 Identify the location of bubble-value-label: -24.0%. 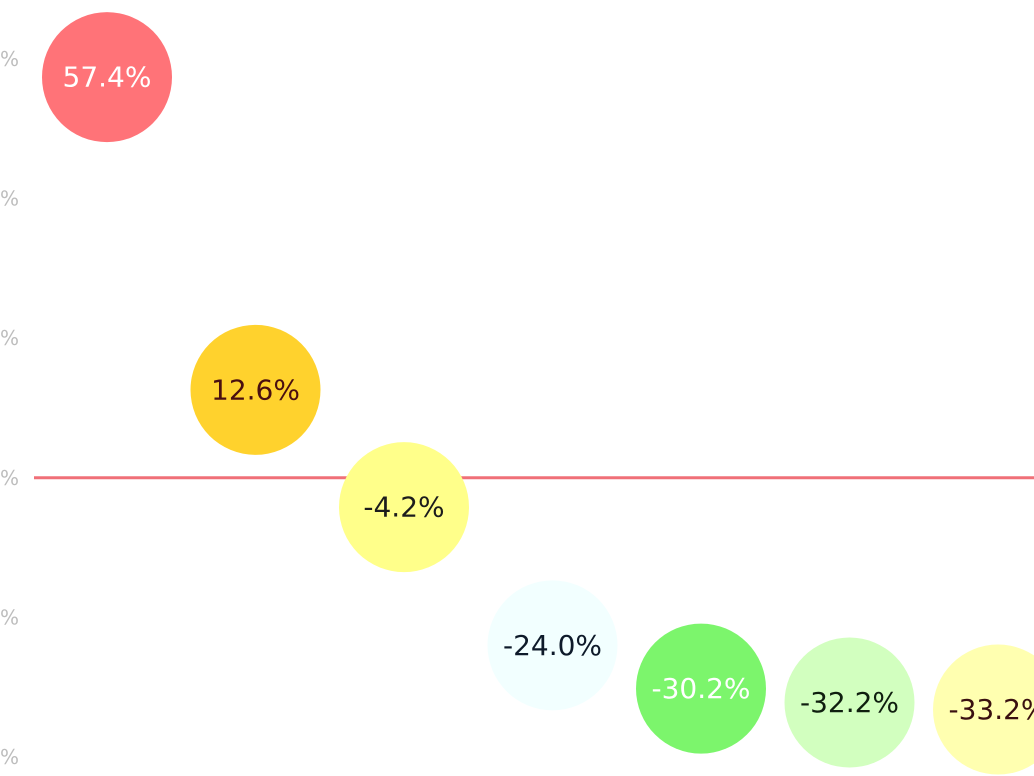
(552, 645).